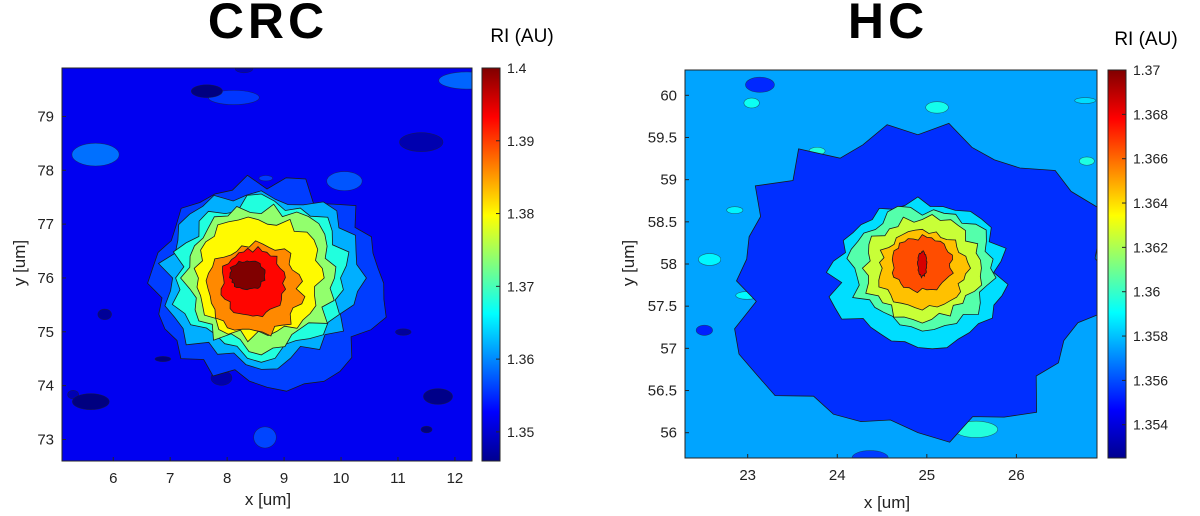  I want to click on x-tick-label: 23, so click(747, 475).